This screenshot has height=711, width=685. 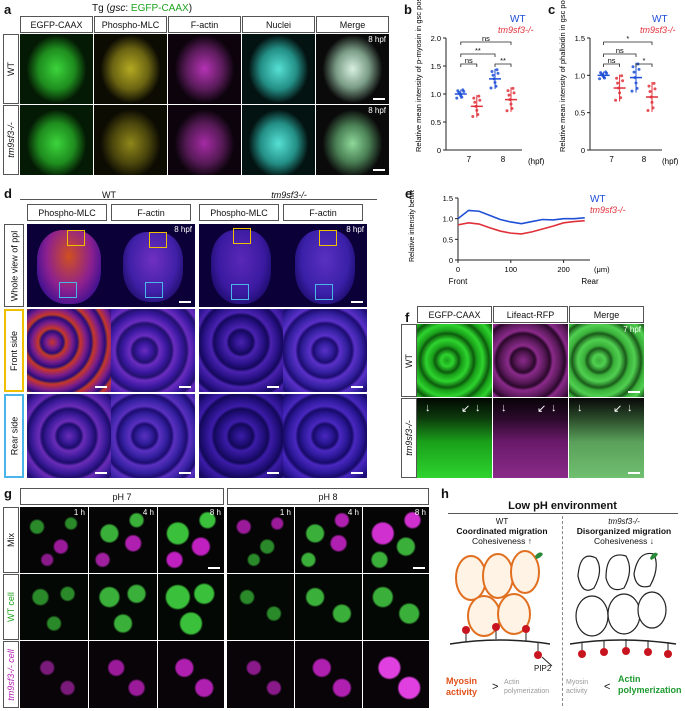 What do you see at coordinates (466, 409) in the screenshot?
I see `arrow-icon: ↙` at bounding box center [466, 409].